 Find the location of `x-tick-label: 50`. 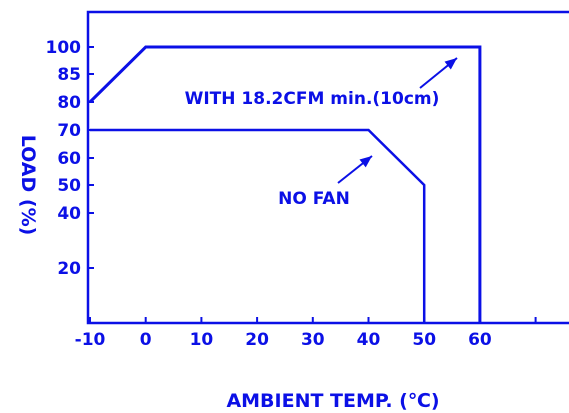

x-tick-label: 50 is located at coordinates (424, 340).